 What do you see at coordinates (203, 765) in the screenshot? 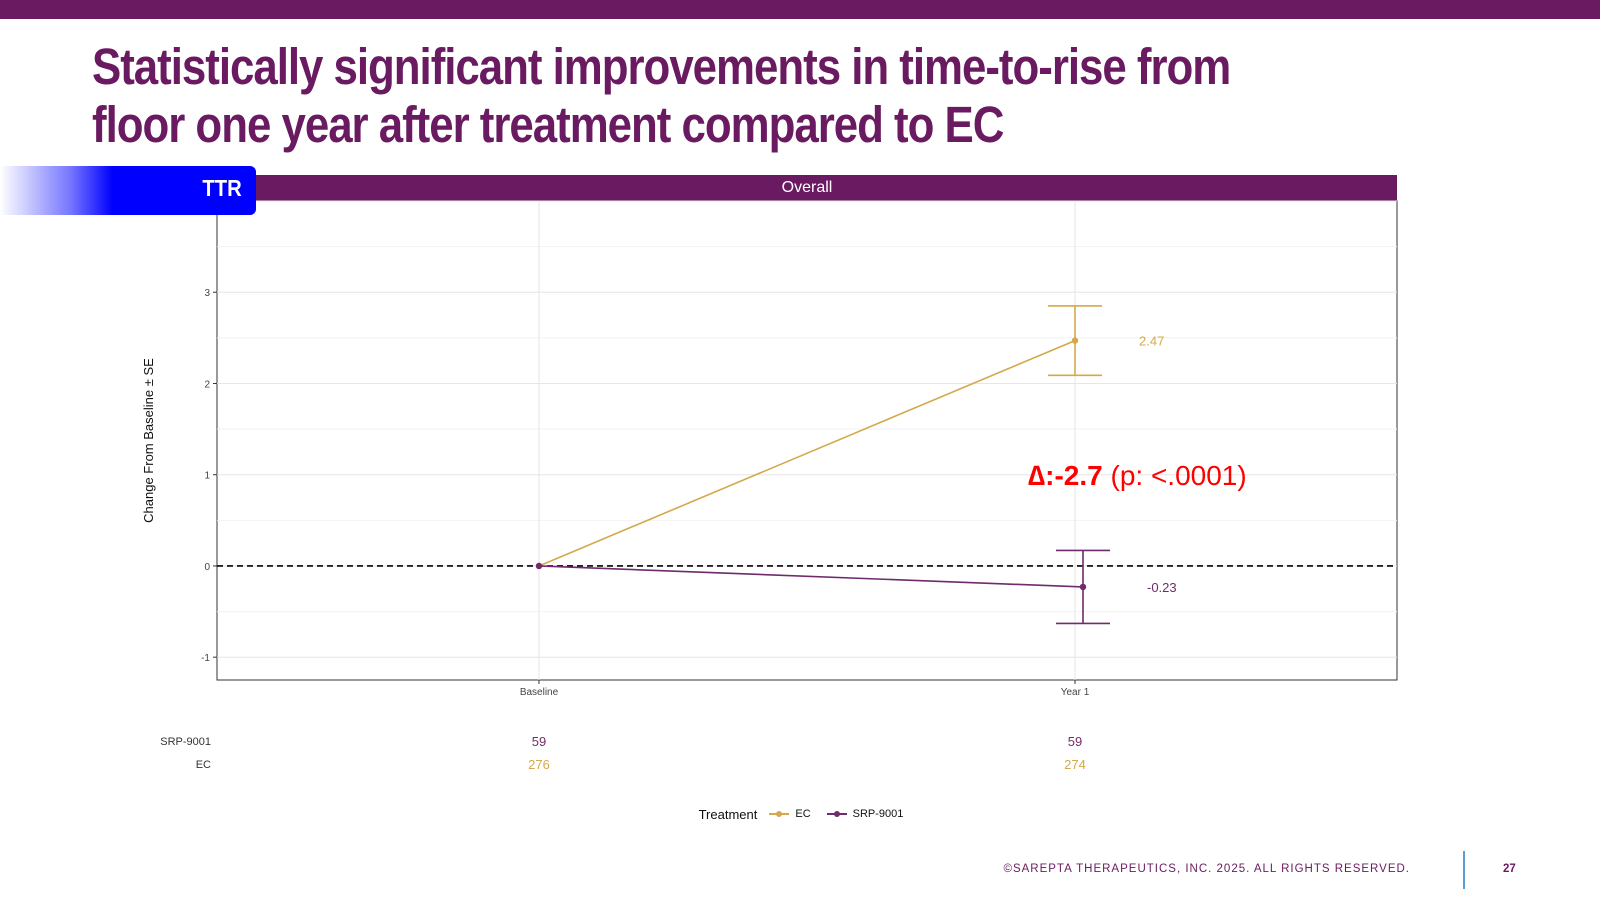
I see `n-table-row-label-ec: EC` at bounding box center [203, 765].